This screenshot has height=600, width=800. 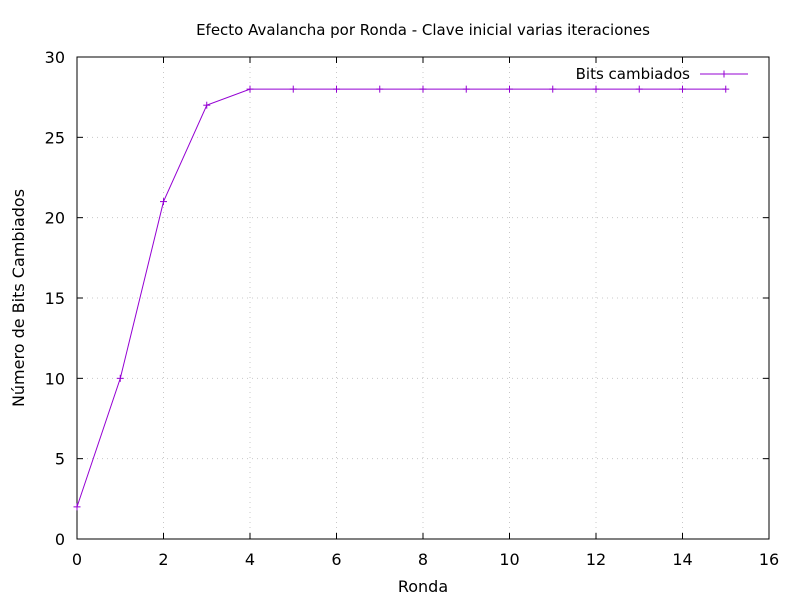 What do you see at coordinates (60, 459) in the screenshot?
I see `y-tick-label: 5` at bounding box center [60, 459].